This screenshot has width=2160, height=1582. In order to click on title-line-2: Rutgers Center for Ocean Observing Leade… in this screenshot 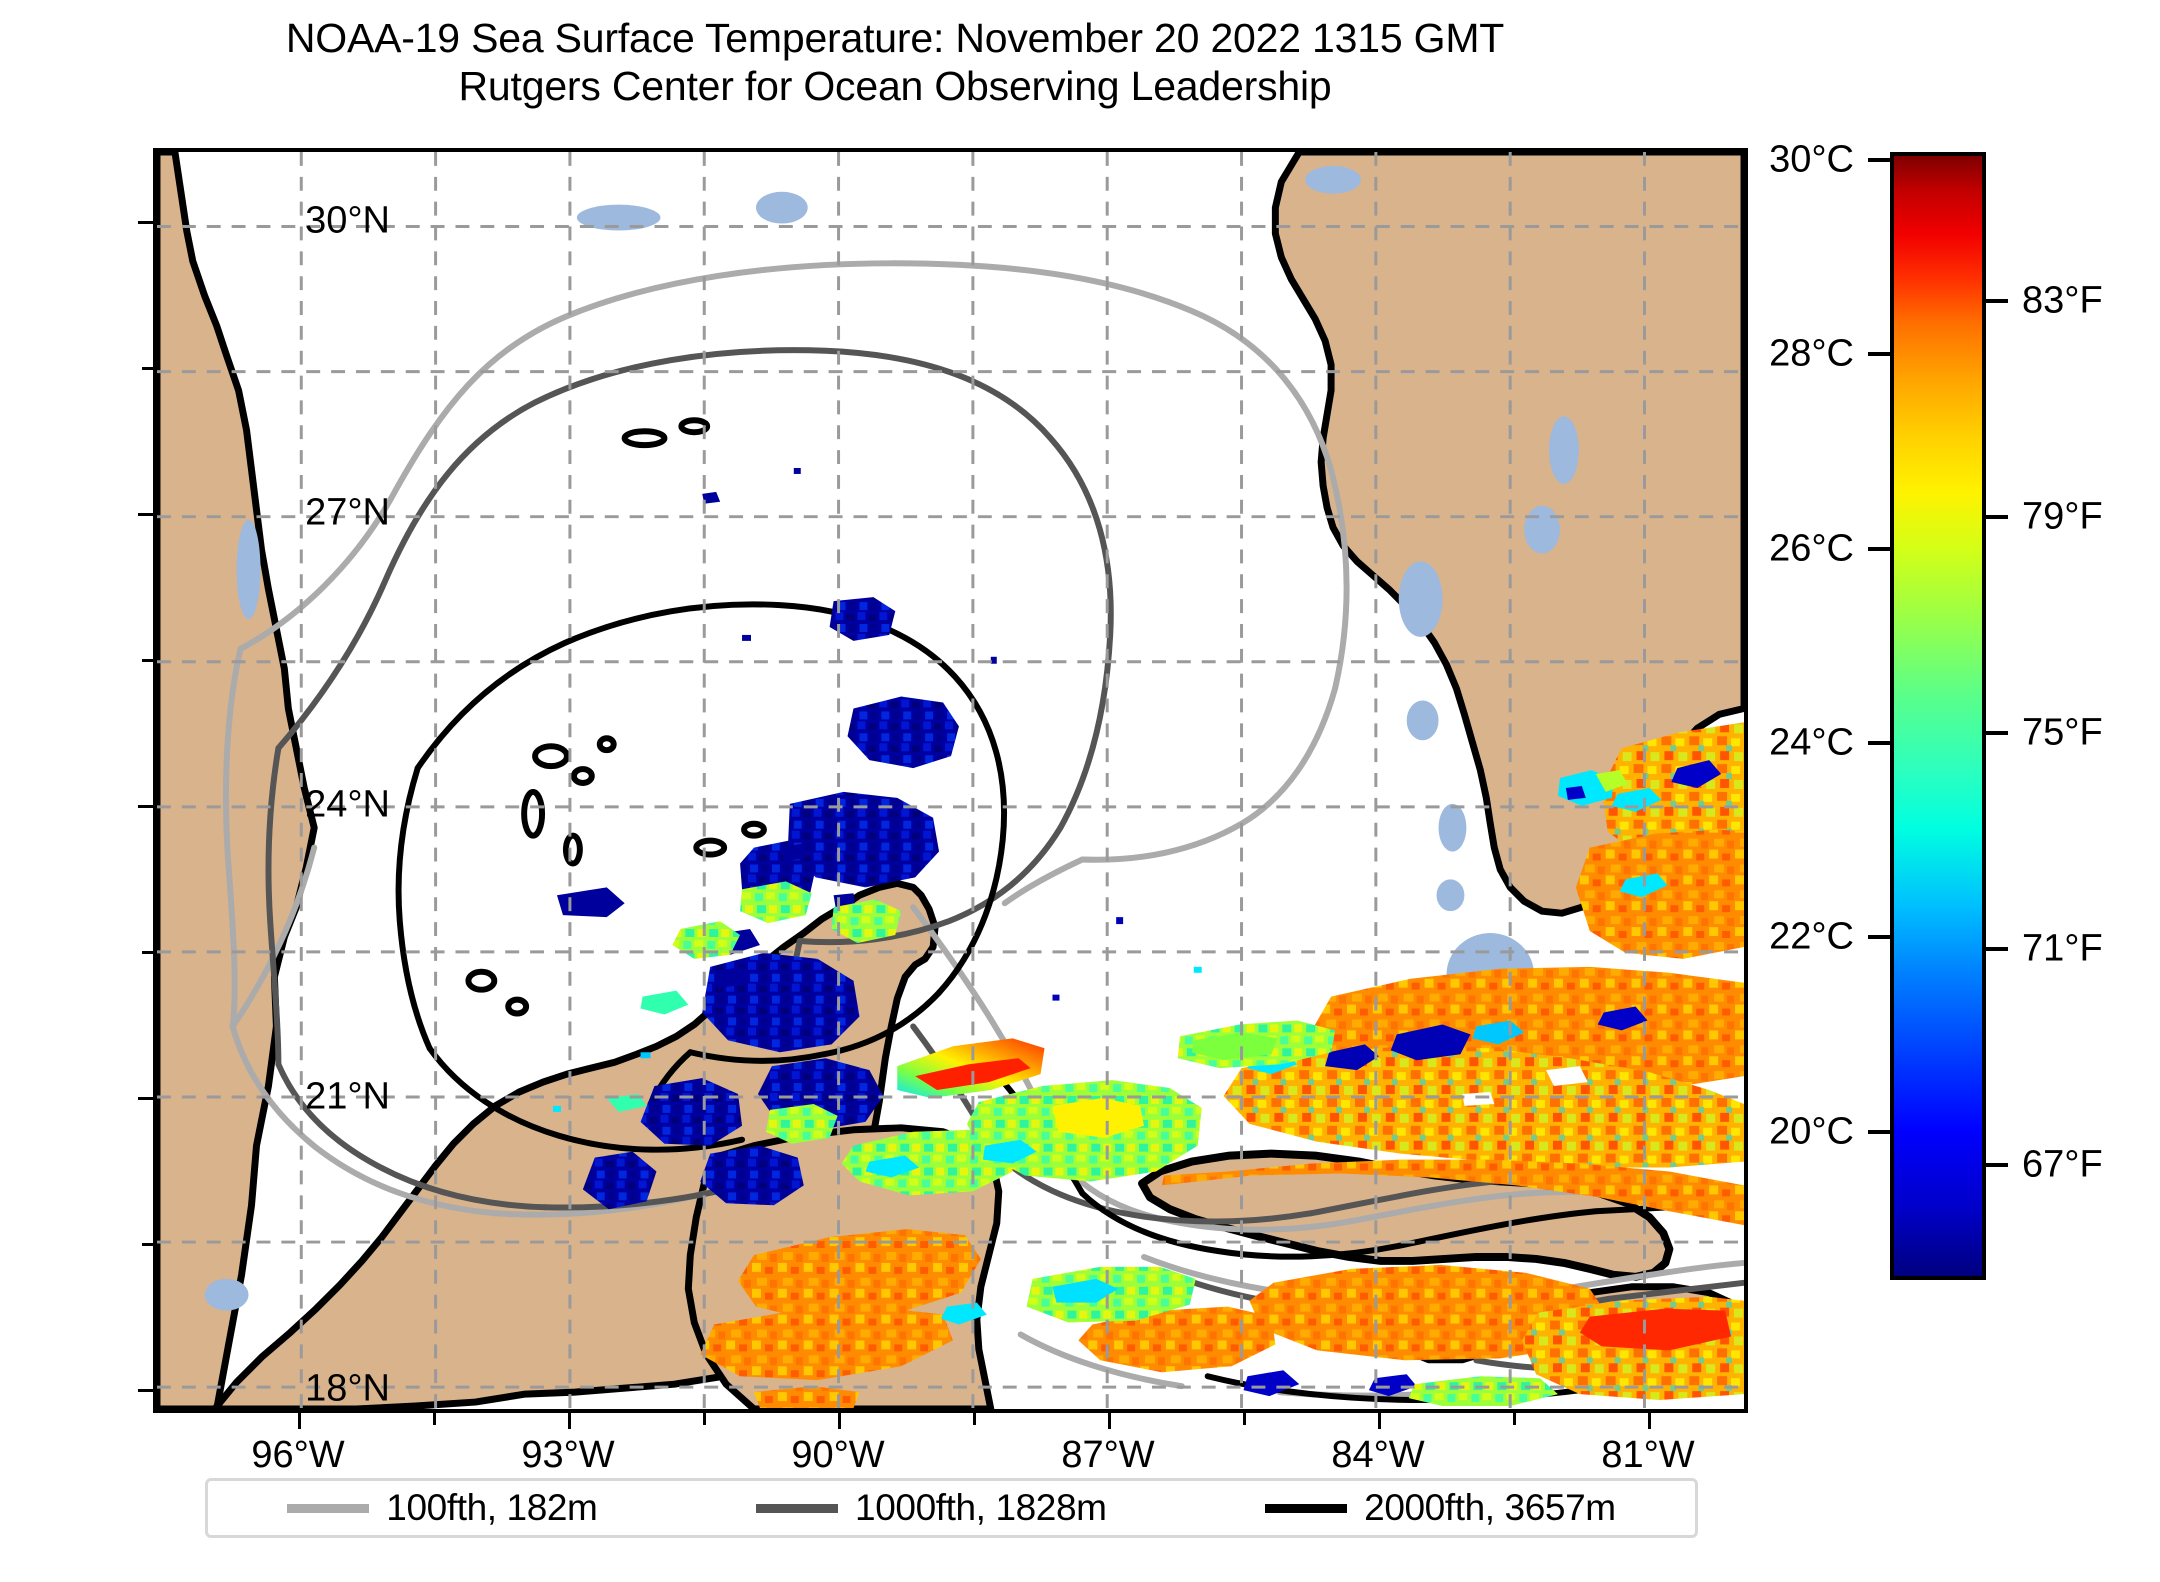, I will do `click(895, 86)`.